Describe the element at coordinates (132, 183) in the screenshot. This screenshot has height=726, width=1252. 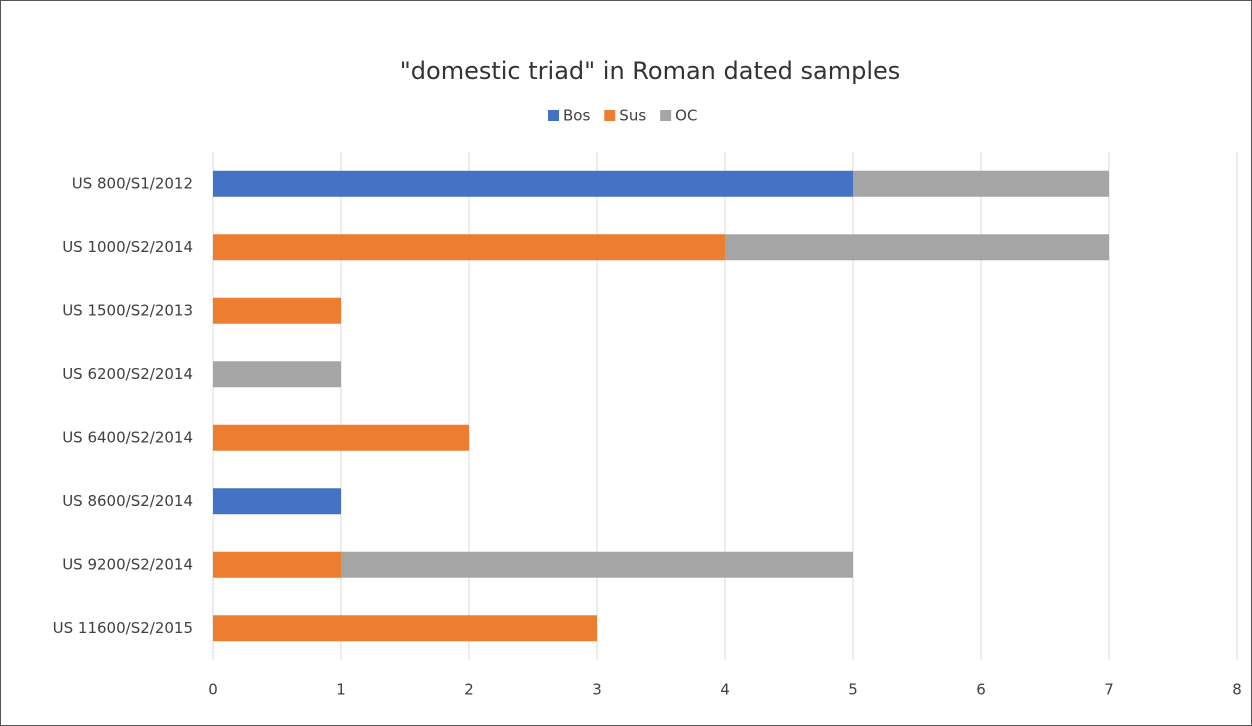
I see `y-tick-label: US 800/S1/2012` at that location.